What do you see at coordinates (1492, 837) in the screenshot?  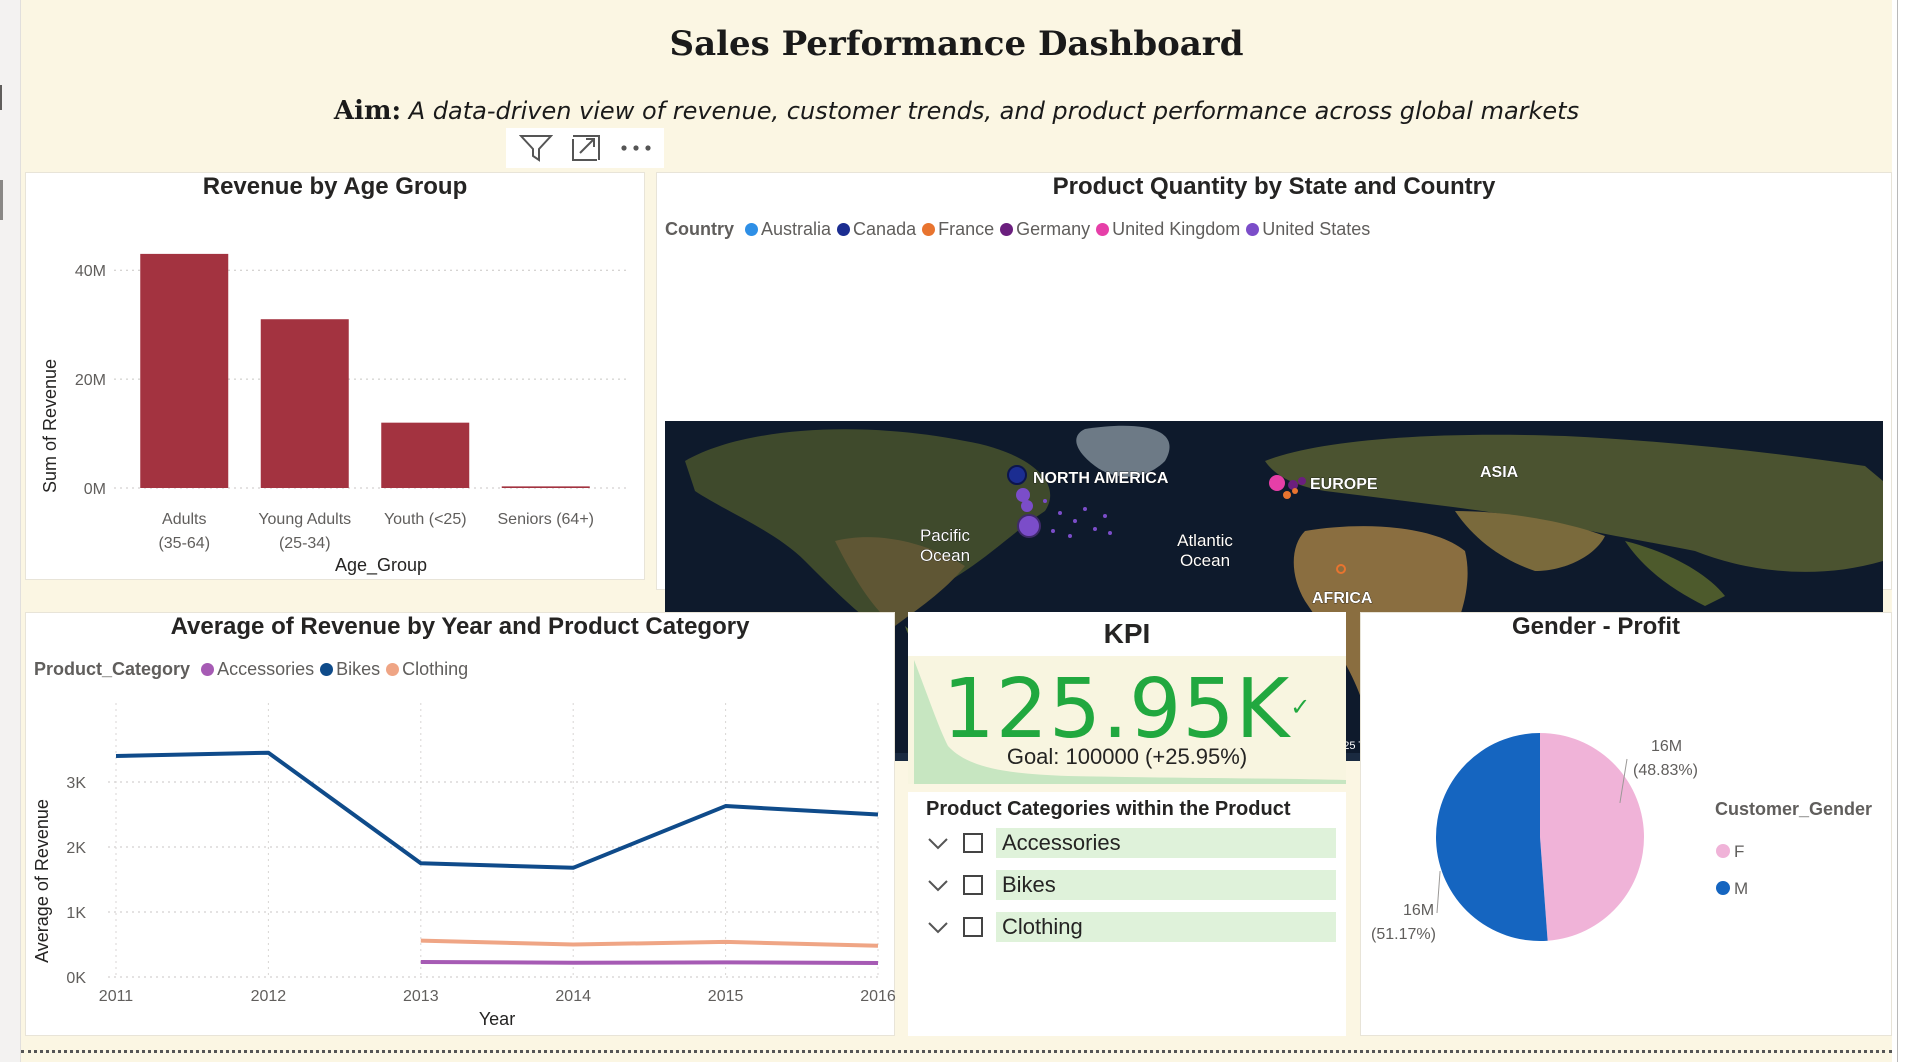 I see `pie-slice-m` at bounding box center [1492, 837].